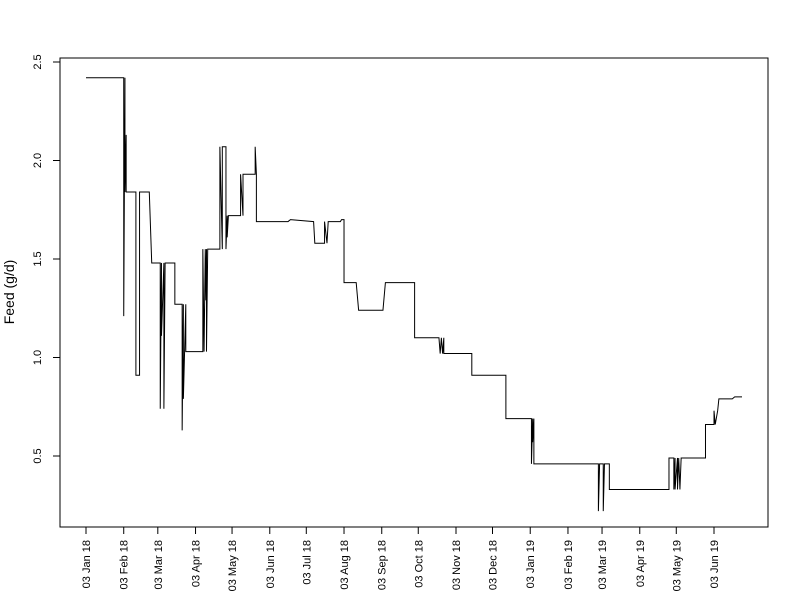 The height and width of the screenshot is (600, 800). Describe the element at coordinates (159, 565) in the screenshot. I see `x-tick-label: 03 Mar 18` at that location.